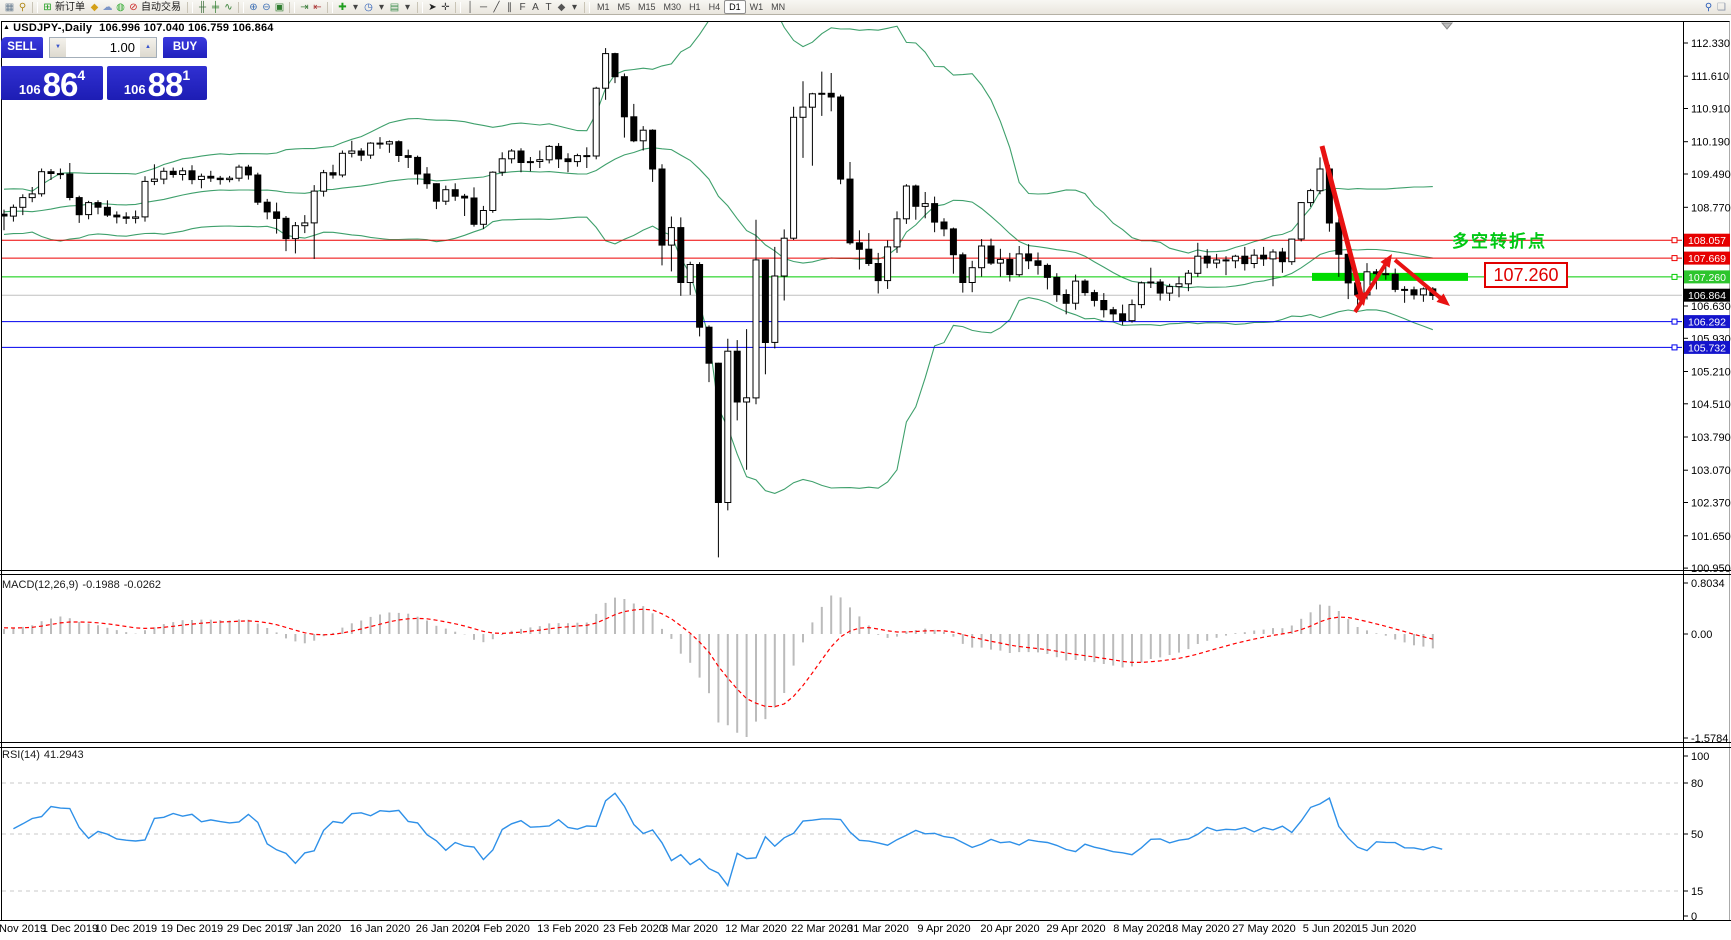  Describe the element at coordinates (1707, 323) in the screenshot. I see `price-line-badge: 106.292` at that location.